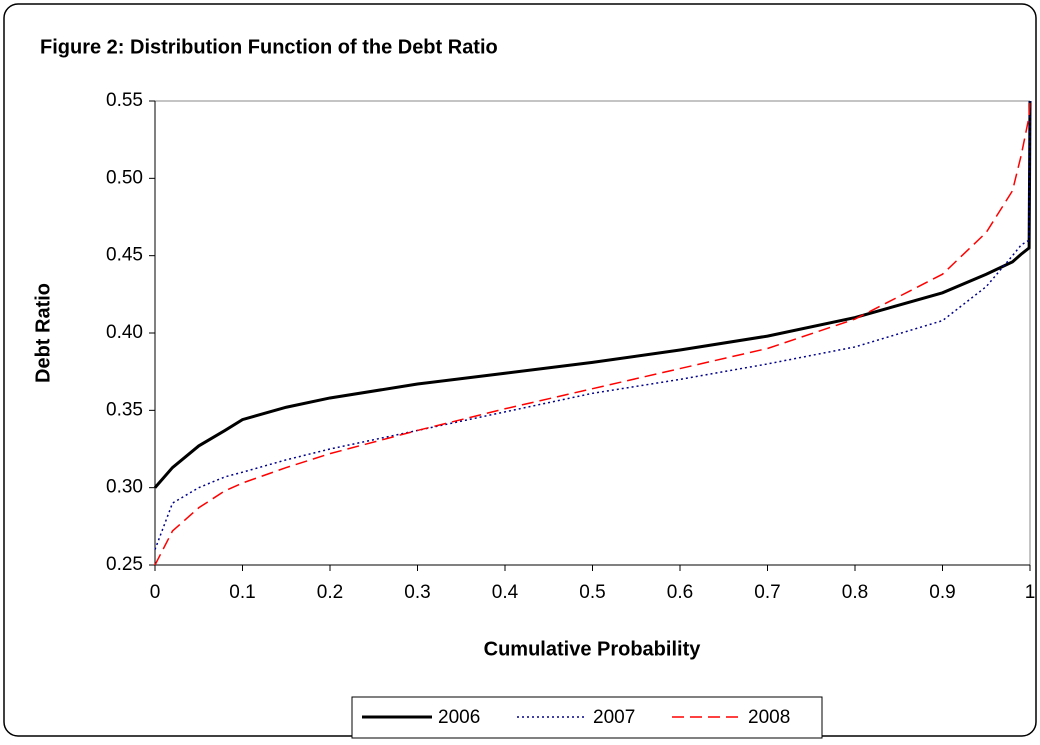 This screenshot has width=1040, height=745. What do you see at coordinates (614, 717) in the screenshot?
I see `legend-label: 2007` at bounding box center [614, 717].